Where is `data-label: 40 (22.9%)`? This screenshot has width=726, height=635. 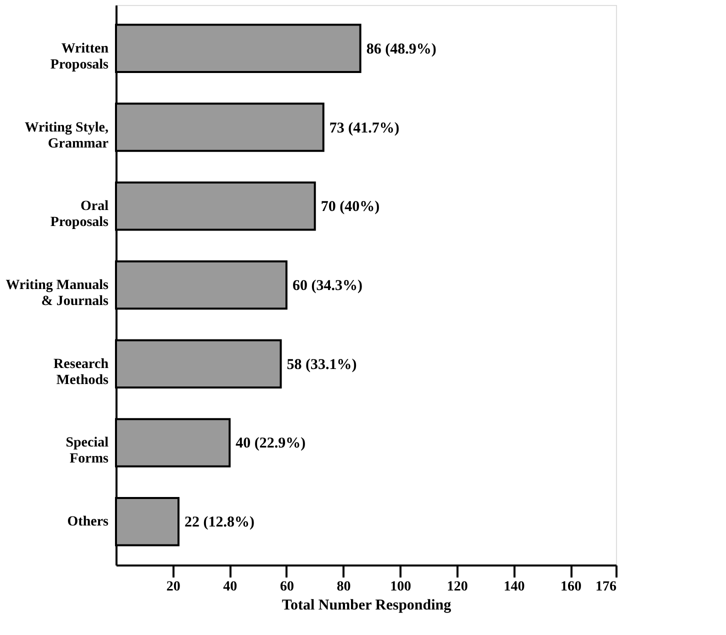
data-label: 40 (22.9%) is located at coordinates (271, 444).